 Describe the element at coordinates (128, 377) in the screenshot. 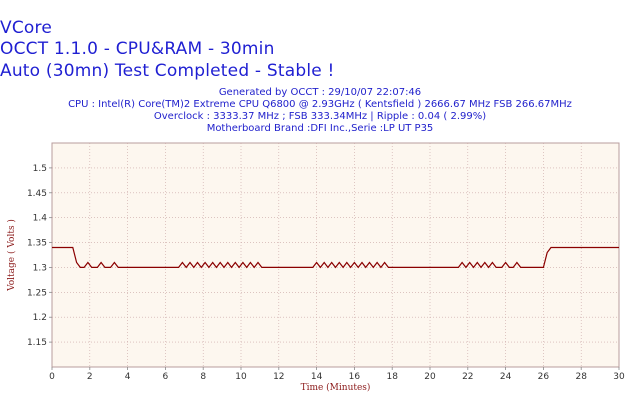

I see `x-tick-label: 4` at that location.